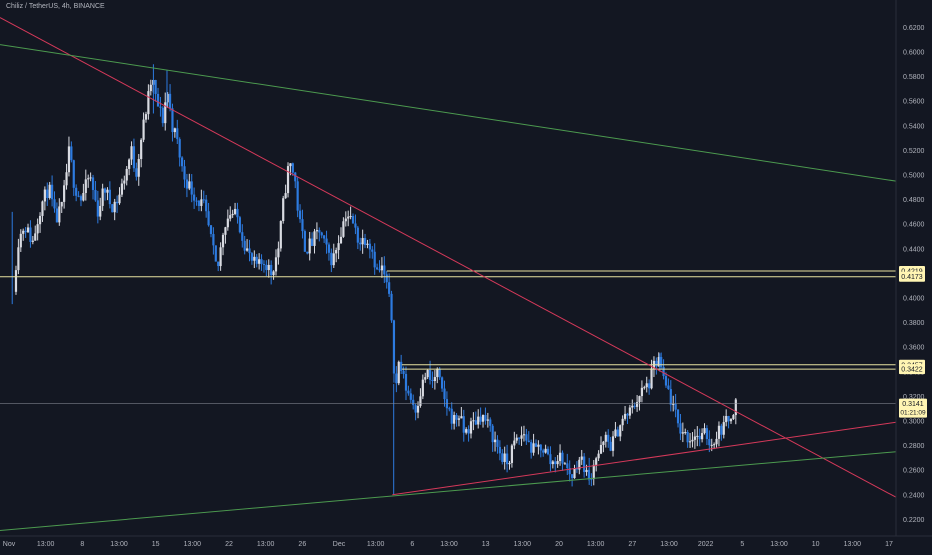 The height and width of the screenshot is (555, 932). Describe the element at coordinates (229, 544) in the screenshot. I see `time-tick-label: 22` at that location.